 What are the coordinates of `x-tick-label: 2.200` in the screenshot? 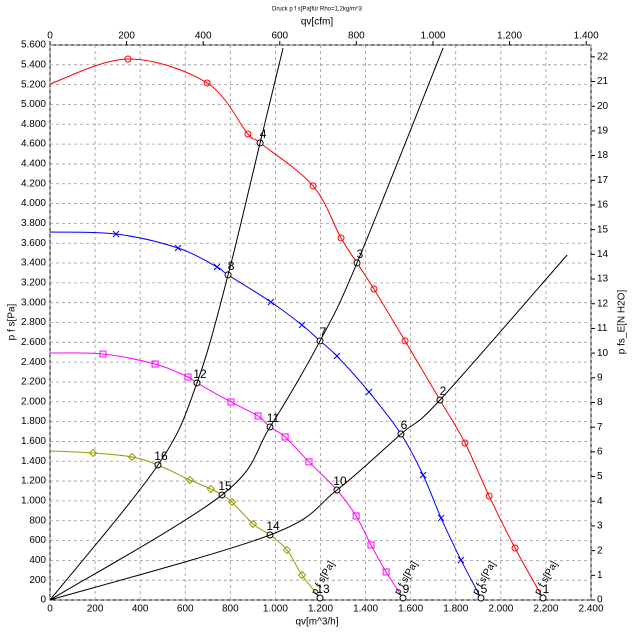 It's located at (545, 609).